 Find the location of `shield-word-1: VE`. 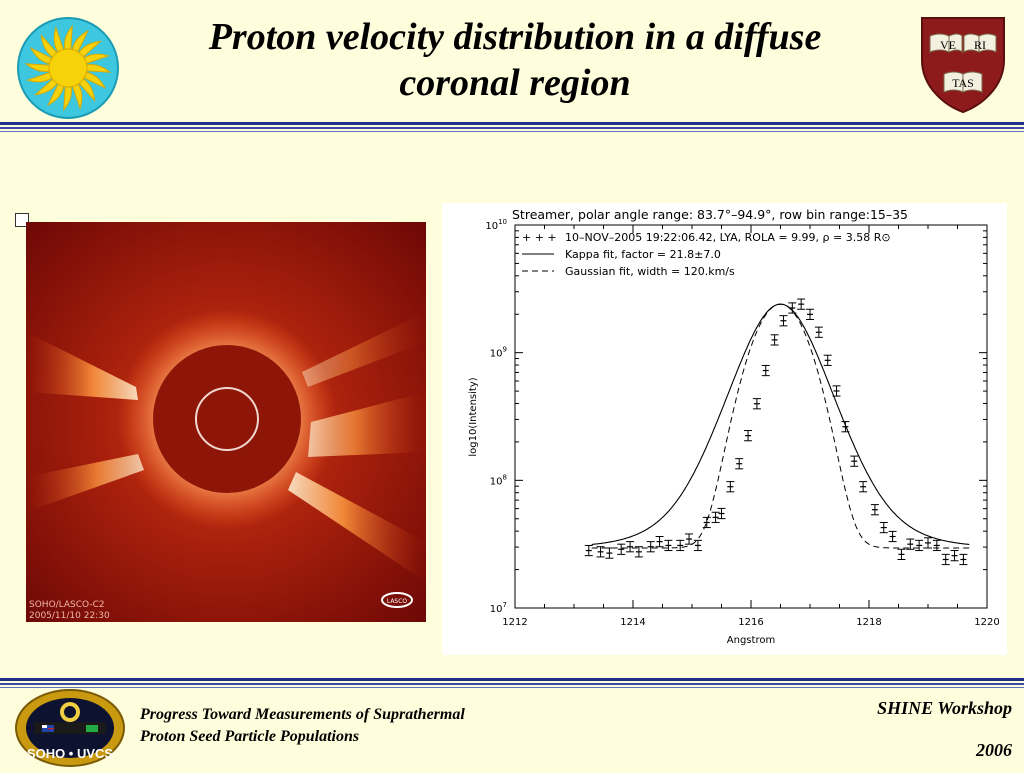

shield-word-1: VE is located at coordinates (948, 45).